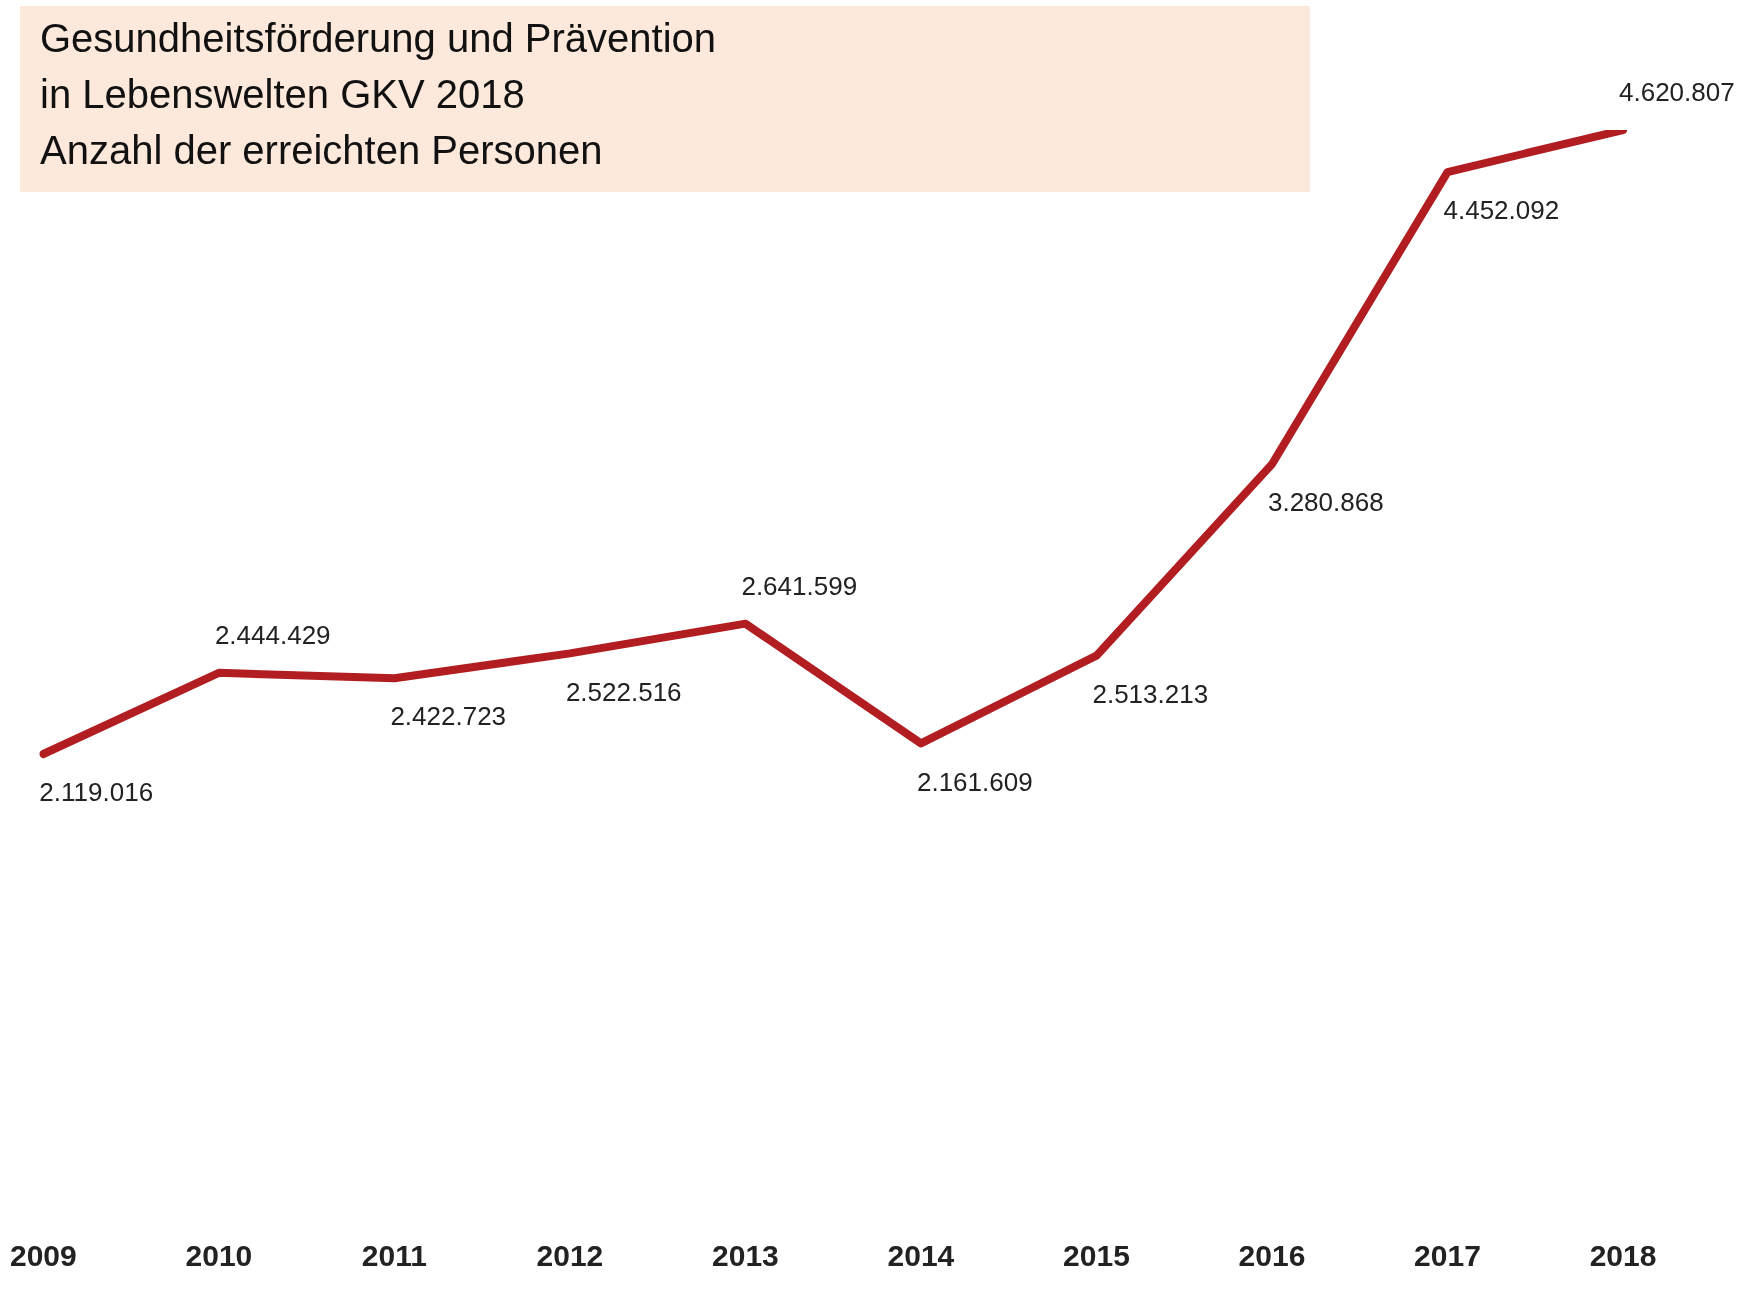  What do you see at coordinates (96, 792) in the screenshot?
I see `data-label: 2.119.016` at bounding box center [96, 792].